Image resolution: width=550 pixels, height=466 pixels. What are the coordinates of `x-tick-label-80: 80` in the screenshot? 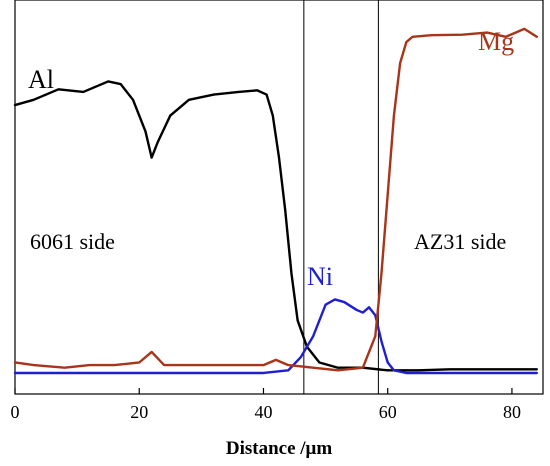 It's located at (512, 412).